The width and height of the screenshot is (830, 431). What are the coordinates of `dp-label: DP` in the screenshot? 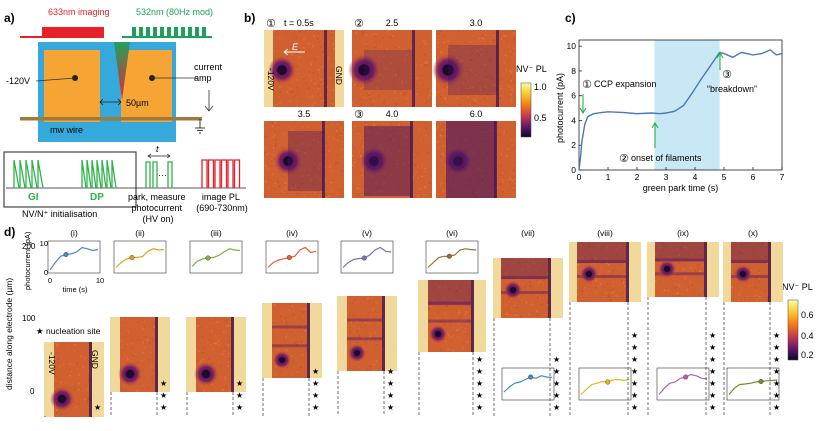 It's located at (97, 197).